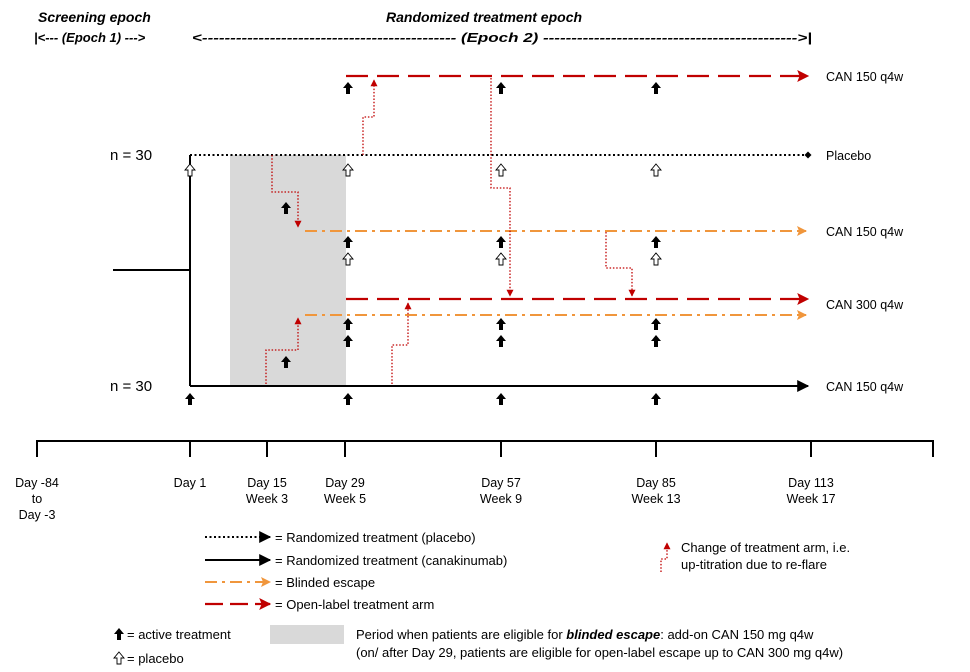  Describe the element at coordinates (119, 634) in the screenshot. I see `legend-active-icon` at that location.